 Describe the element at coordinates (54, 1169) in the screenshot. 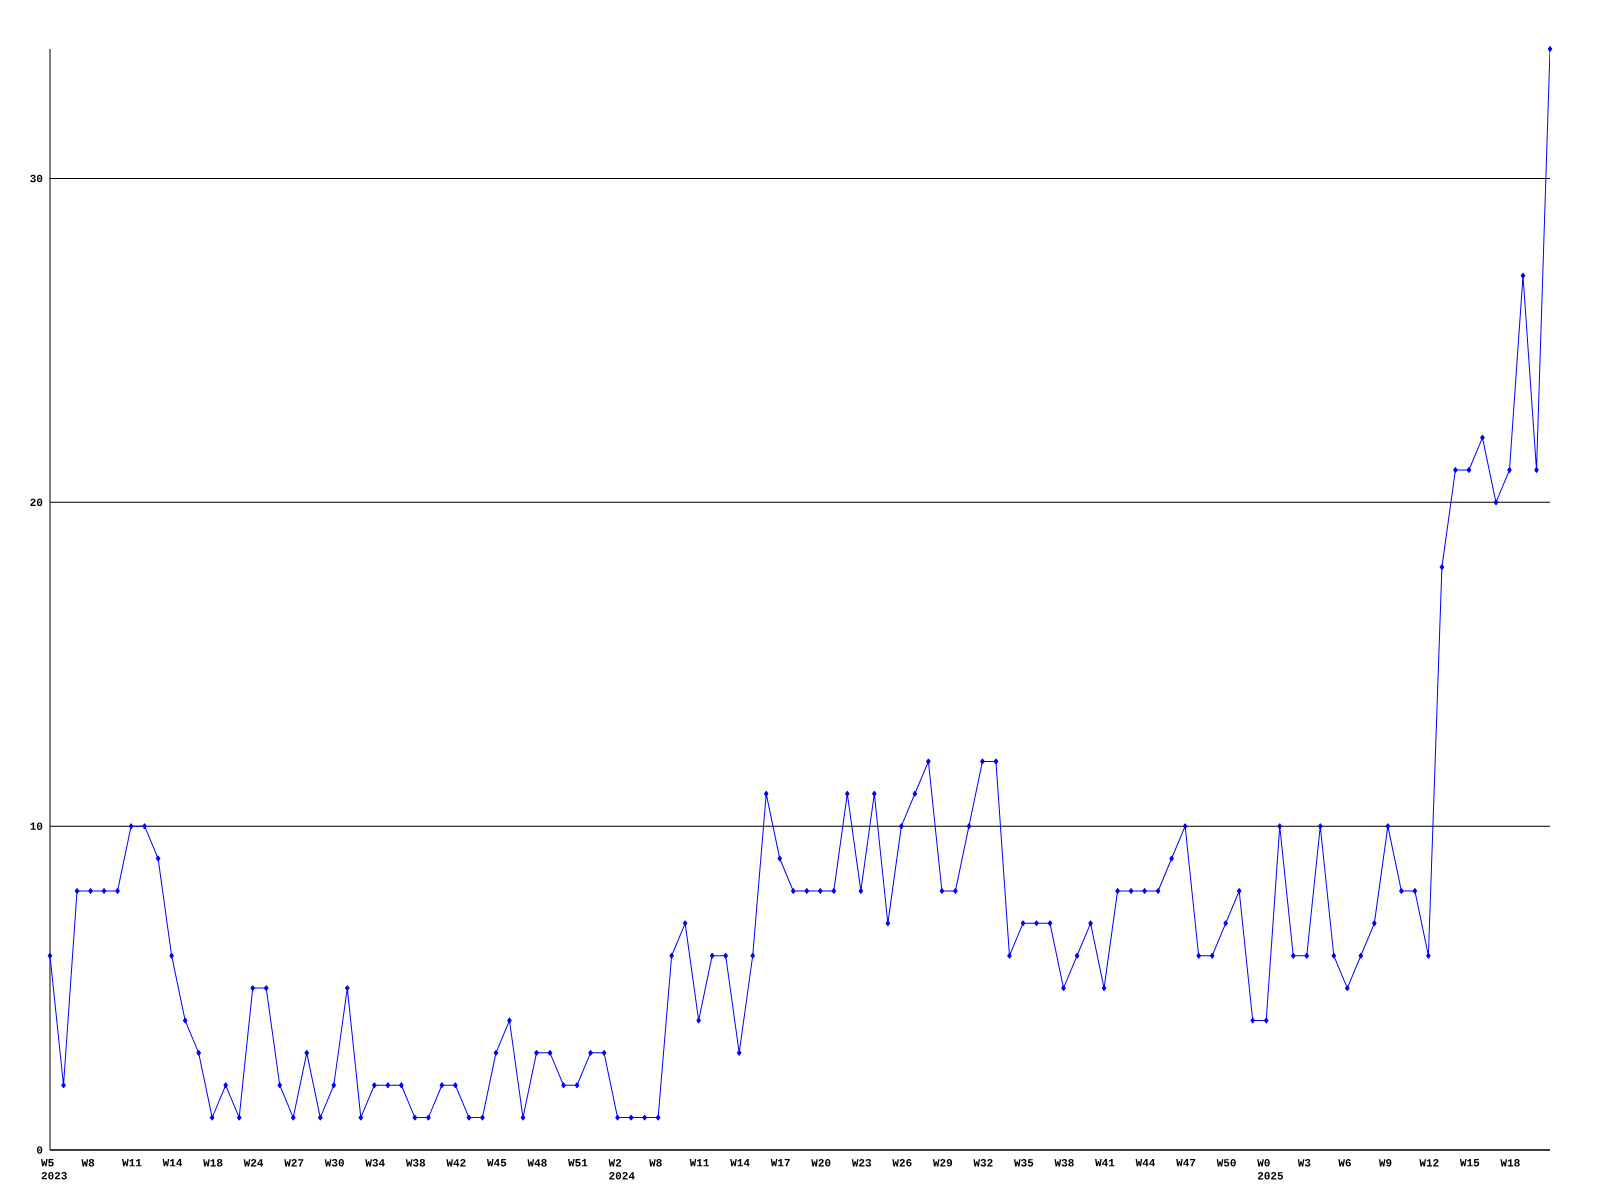

I see `x-tick-label: W5 2023` at that location.